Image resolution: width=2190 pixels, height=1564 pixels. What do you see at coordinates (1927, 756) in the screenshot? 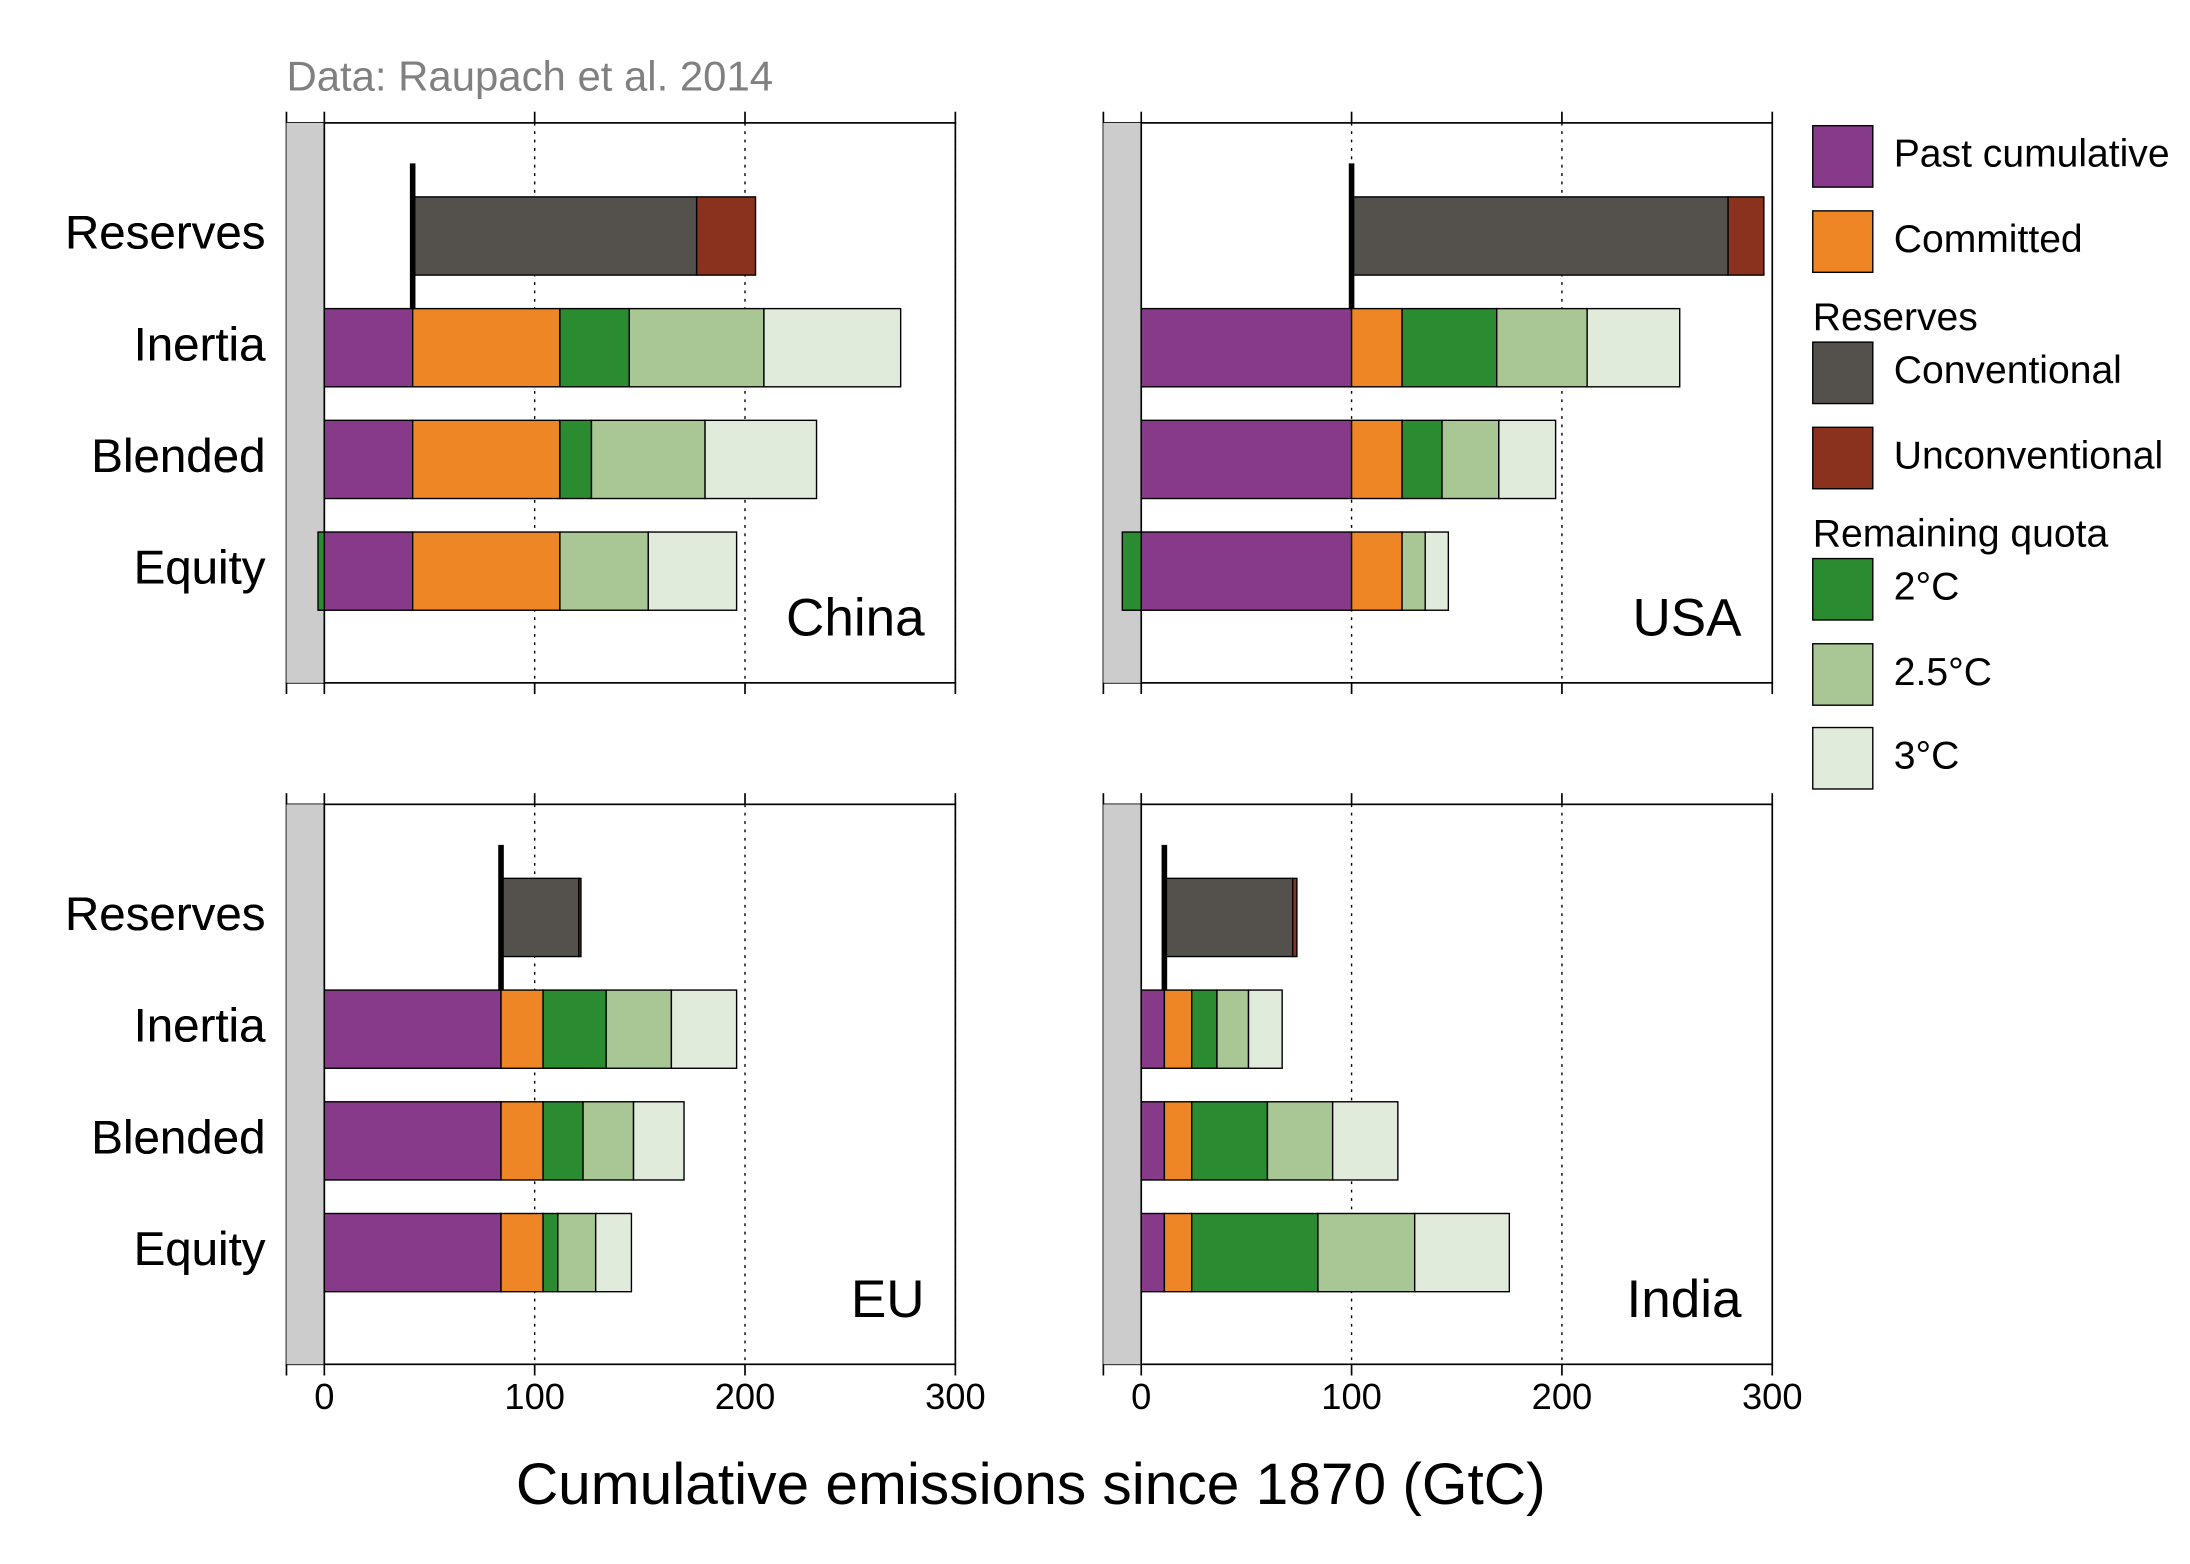
I see `legend-label: 3°C` at bounding box center [1927, 756].